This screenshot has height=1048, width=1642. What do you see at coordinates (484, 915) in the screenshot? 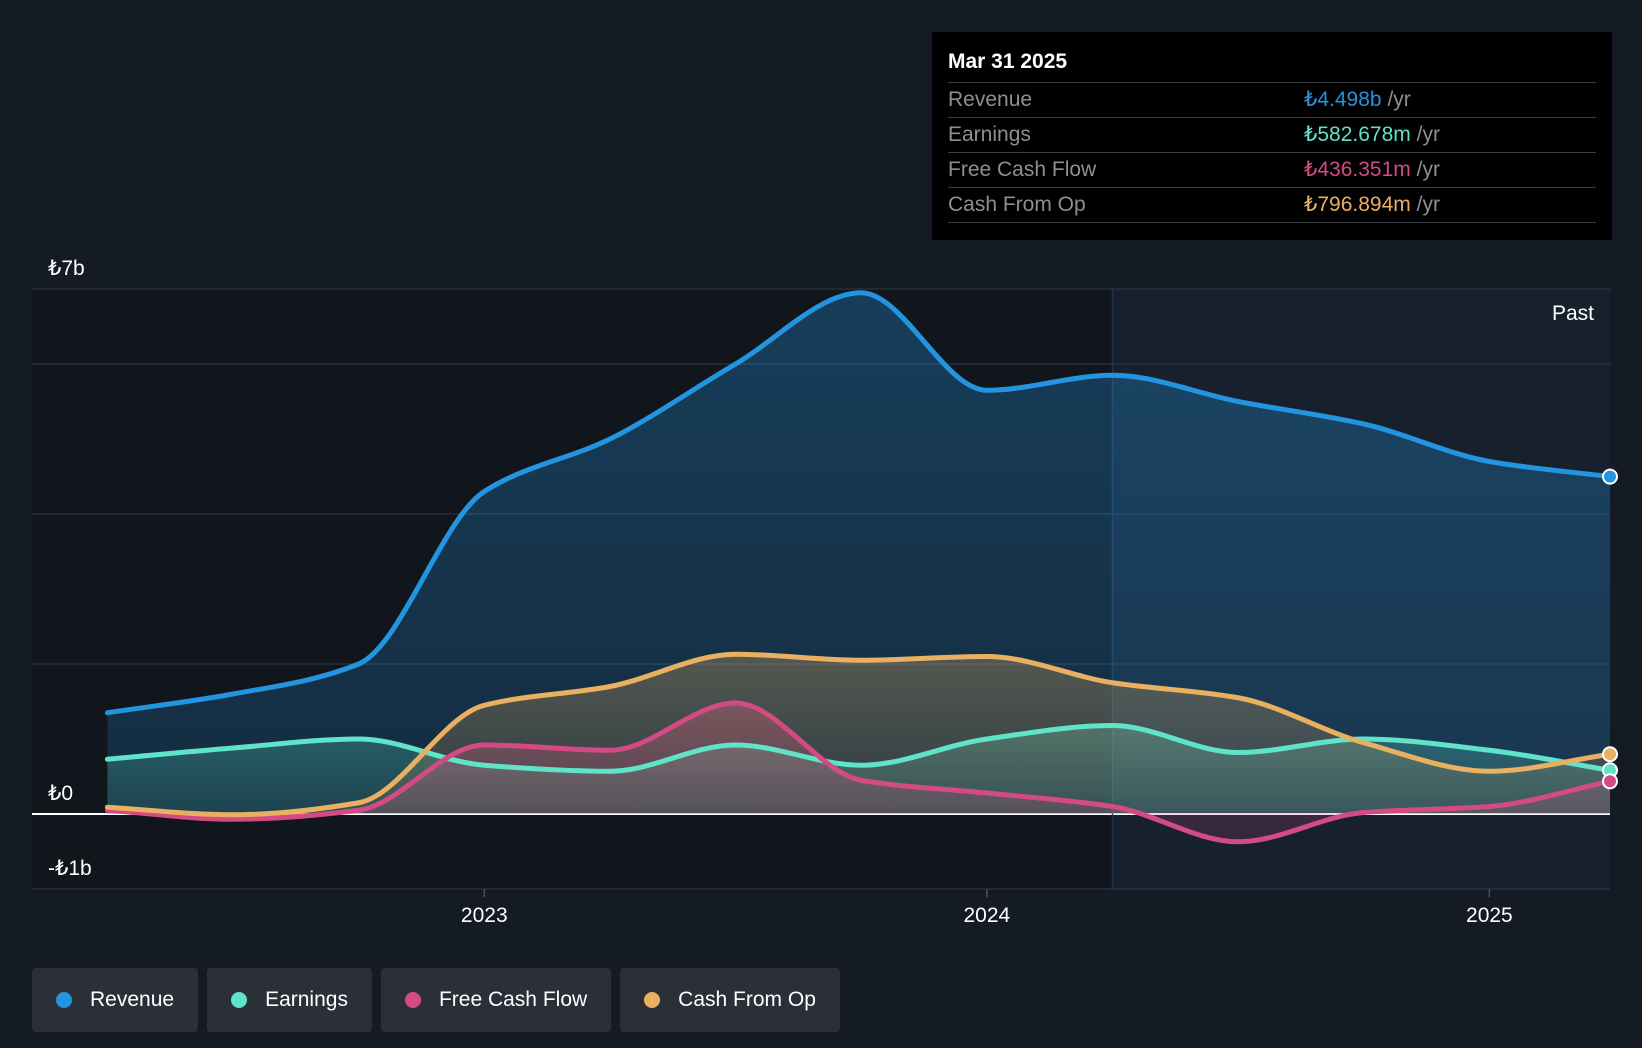
I see `x-tick-label: 2023` at bounding box center [484, 915].